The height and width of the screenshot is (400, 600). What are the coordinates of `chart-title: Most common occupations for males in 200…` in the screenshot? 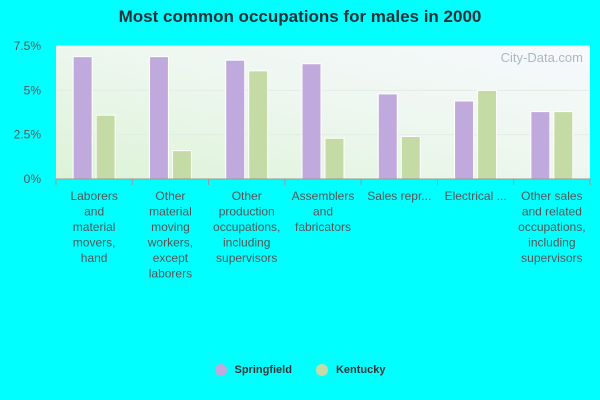 It's located at (300, 16).